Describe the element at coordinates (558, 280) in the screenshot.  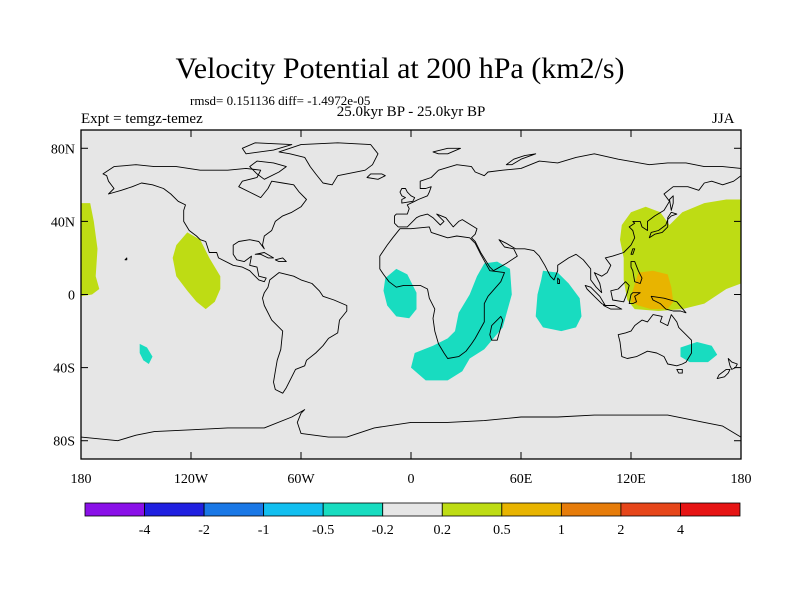
I see `coastline-sri-lanka` at that location.